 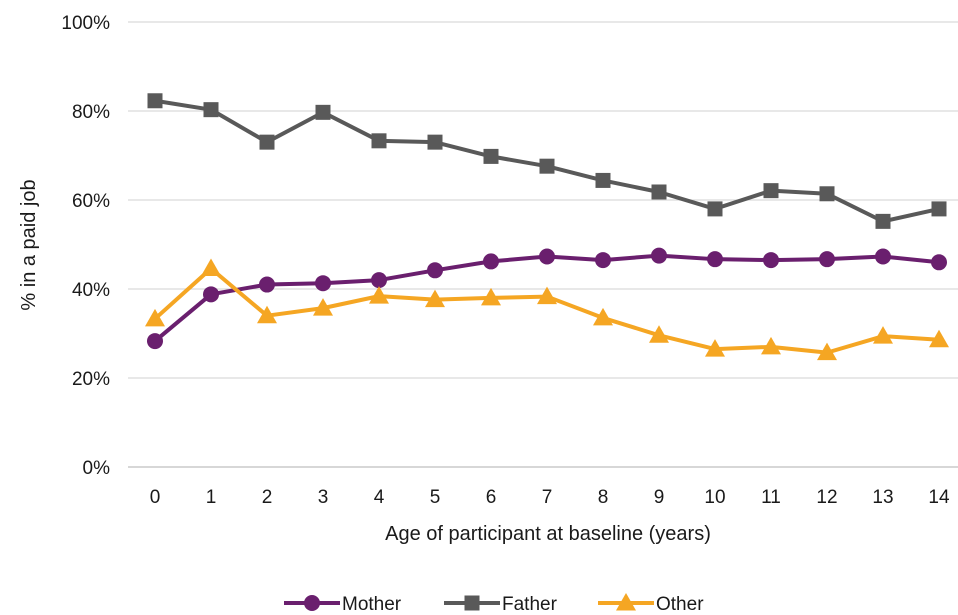 I want to click on y-tick-label: 0%, so click(x=97, y=468).